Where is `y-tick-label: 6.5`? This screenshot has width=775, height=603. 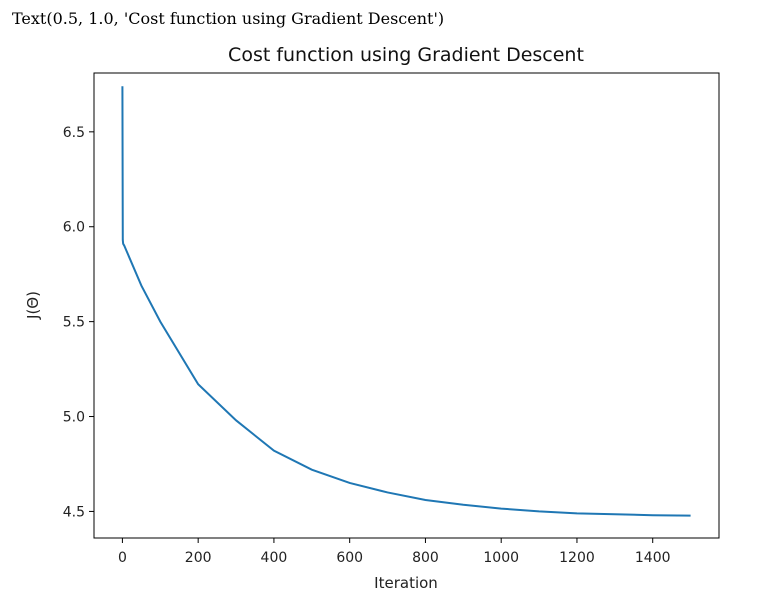 y-tick-label: 6.5 is located at coordinates (74, 133).